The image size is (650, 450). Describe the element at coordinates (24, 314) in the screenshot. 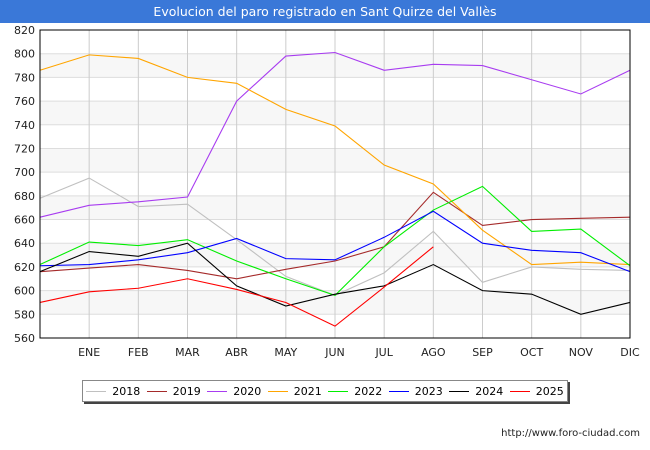

I see `y-tick-label: 580` at that location.